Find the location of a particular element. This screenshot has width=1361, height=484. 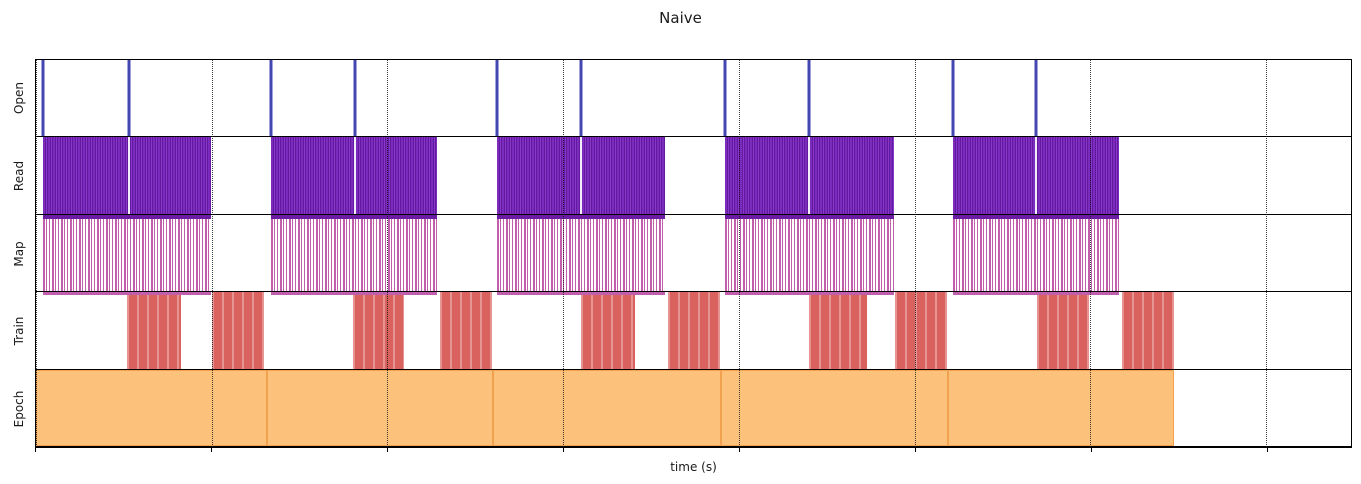

track-label-map: Map is located at coordinates (19, 253).